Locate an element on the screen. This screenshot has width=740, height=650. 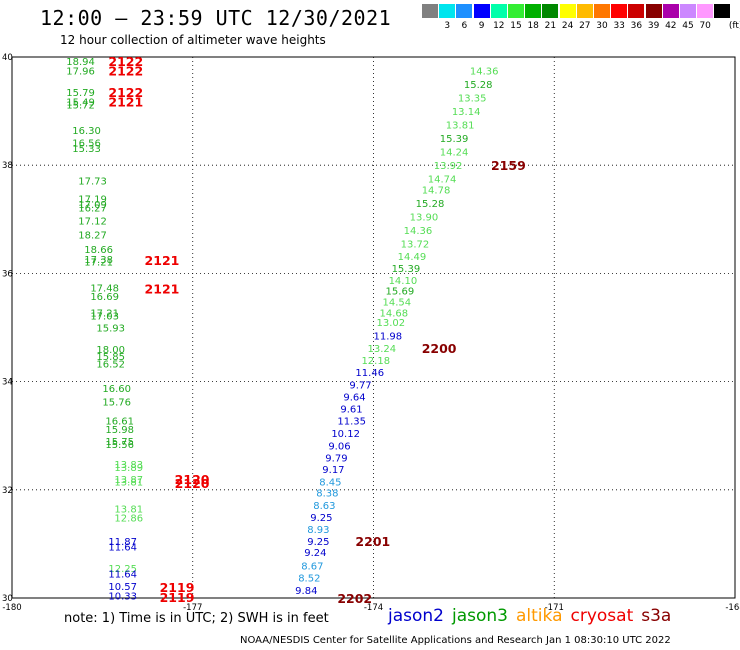
wave-height-value: 10.12 is located at coordinates (345, 434).